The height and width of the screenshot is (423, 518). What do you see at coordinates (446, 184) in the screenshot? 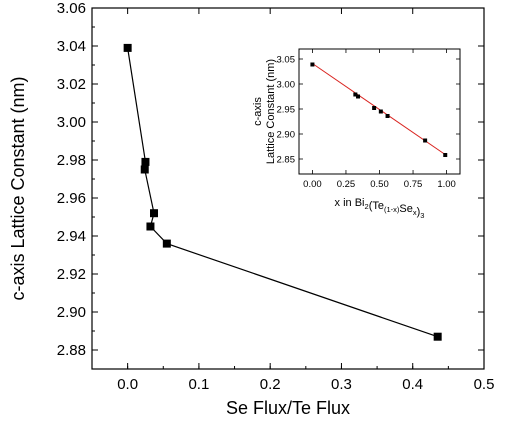
I see `inset-x-tick-label: 1.00` at bounding box center [446, 184].